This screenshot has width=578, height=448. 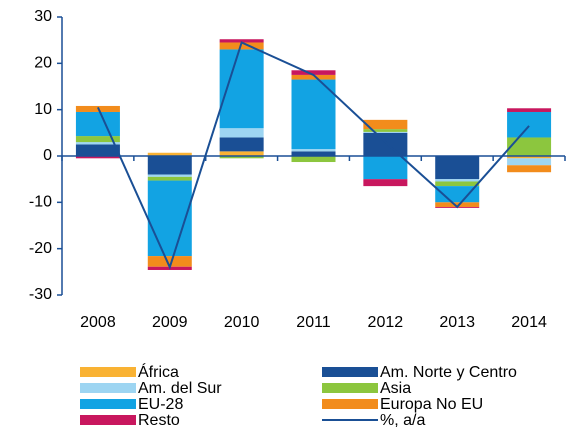 What do you see at coordinates (313, 322) in the screenshot?
I see `x-tick-label: 2011` at bounding box center [313, 322].